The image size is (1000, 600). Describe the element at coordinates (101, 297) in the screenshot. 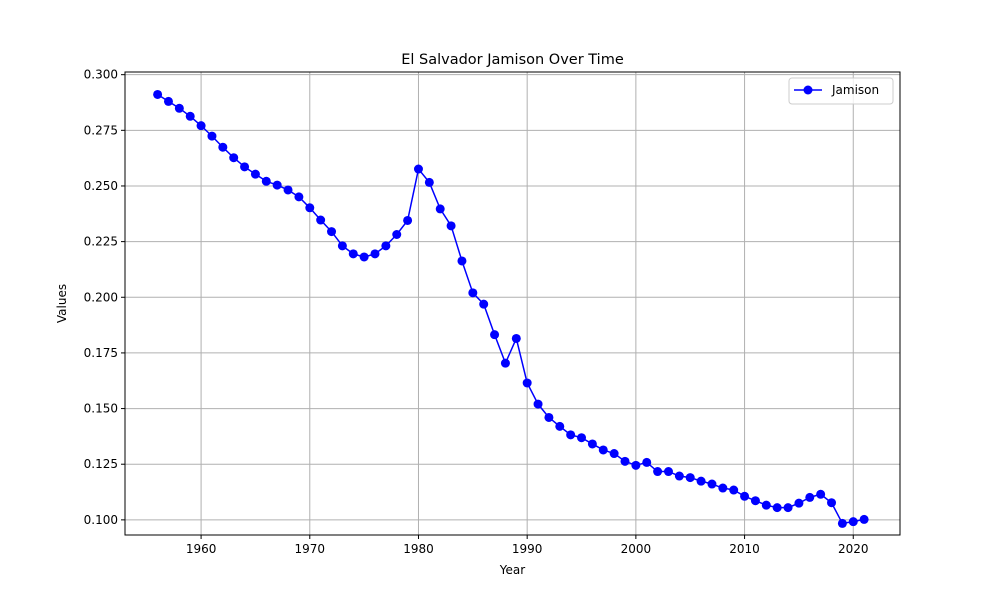

I see `y-tick-label: 0.200` at that location.